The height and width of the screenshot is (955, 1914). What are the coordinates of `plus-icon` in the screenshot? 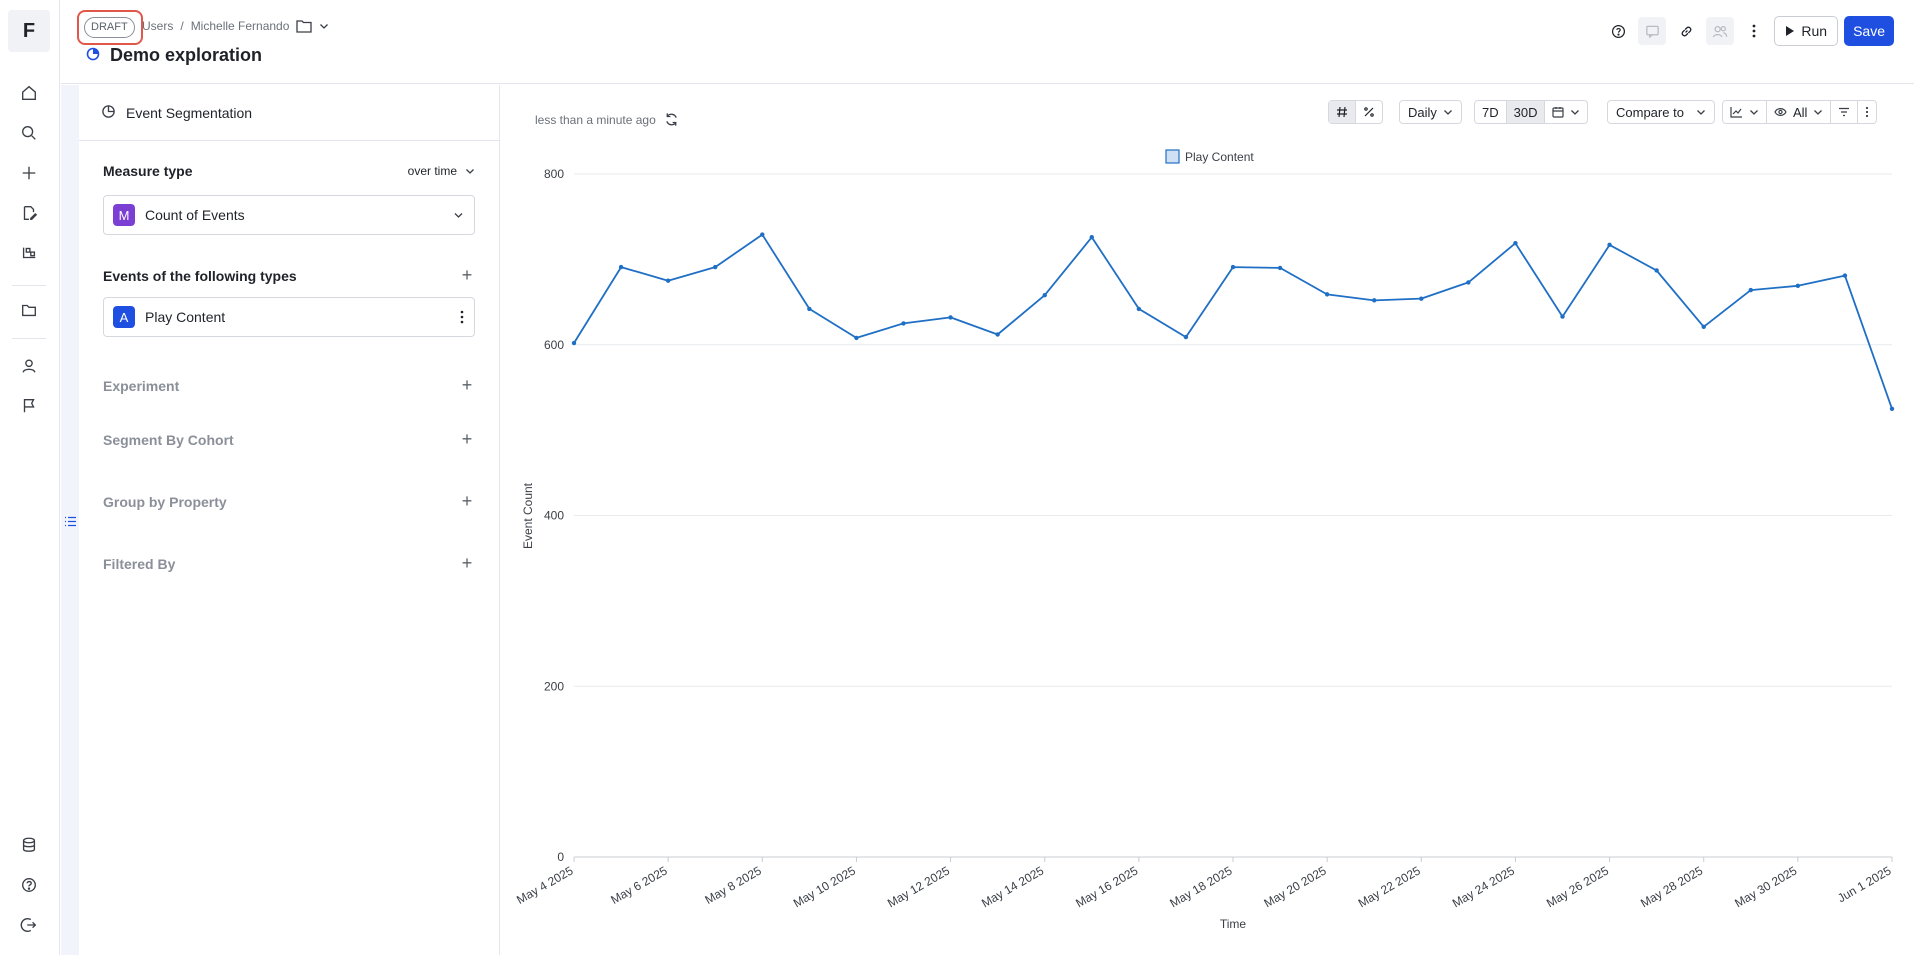 It's located at (29, 173).